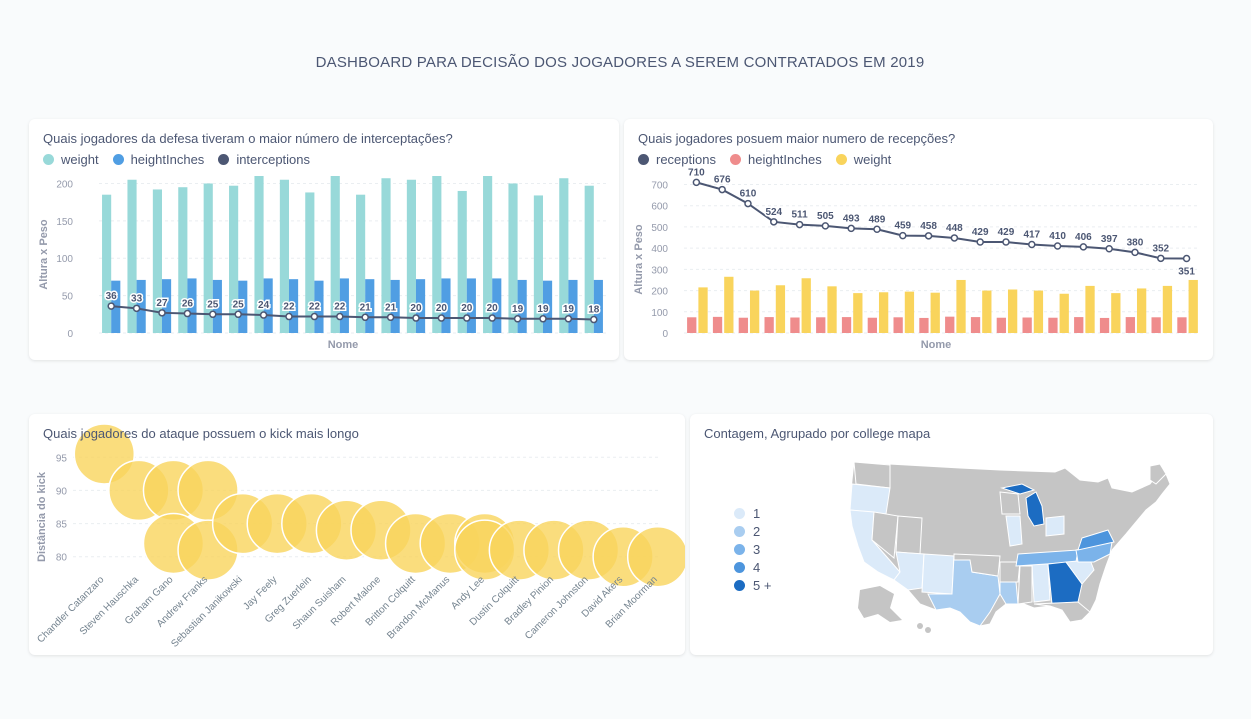 The width and height of the screenshot is (1251, 719). I want to click on map-legend-item: 1, so click(752, 513).